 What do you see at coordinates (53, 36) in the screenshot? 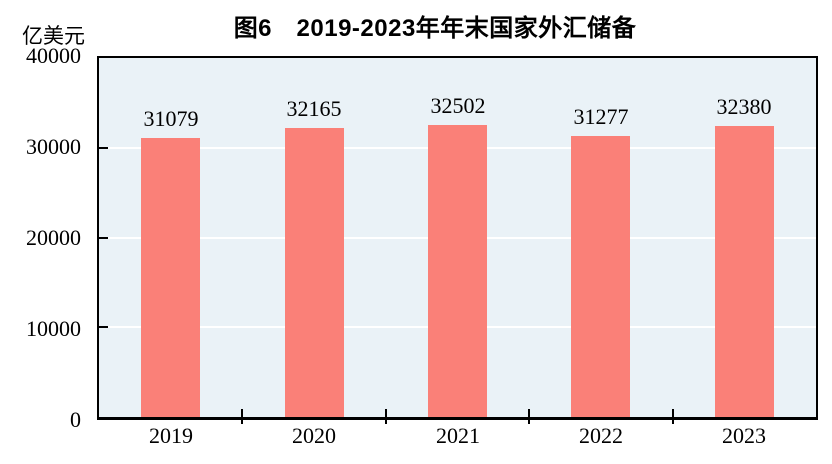
I see `y-axis-unit-label: 亿美元` at bounding box center [53, 36].